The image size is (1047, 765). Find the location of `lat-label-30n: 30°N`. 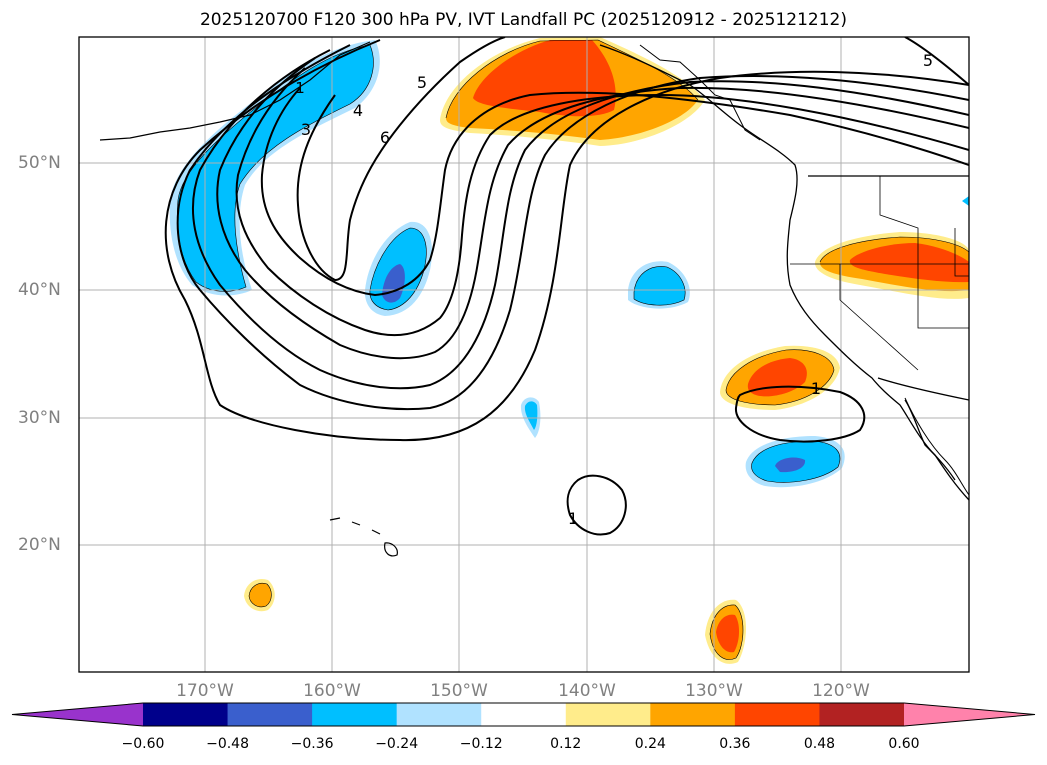

lat-label-30n: 30°N is located at coordinates (39, 418).